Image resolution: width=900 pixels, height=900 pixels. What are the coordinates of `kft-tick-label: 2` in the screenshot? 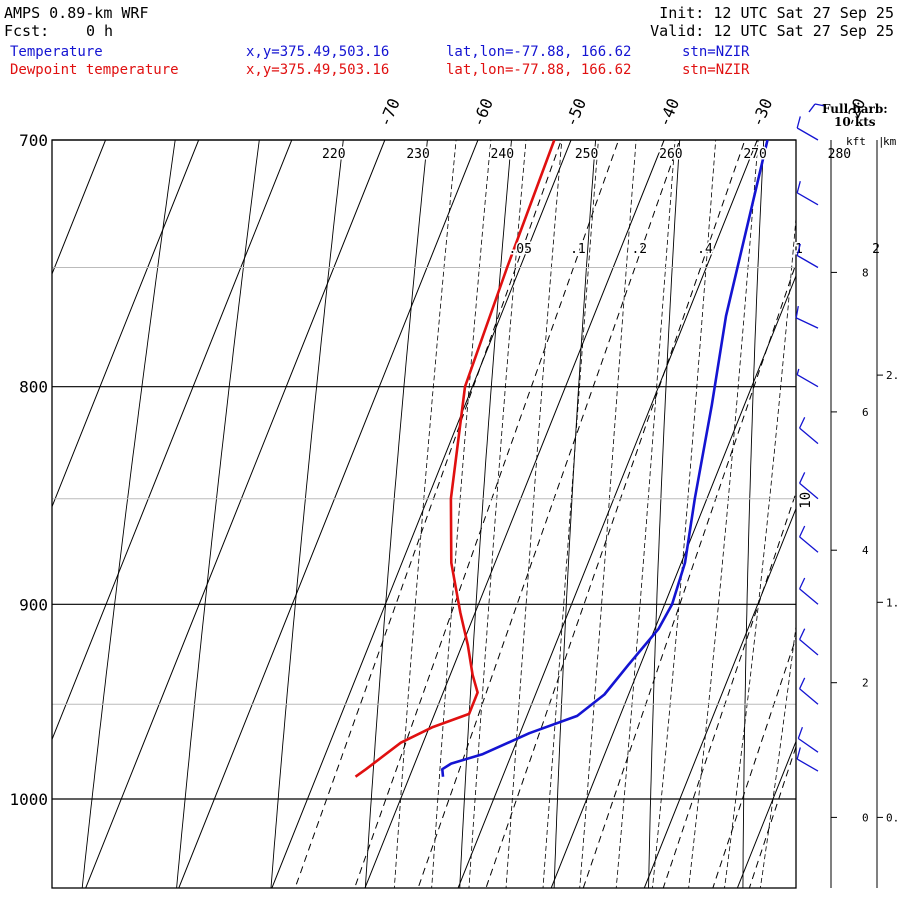 It's located at (865, 683).